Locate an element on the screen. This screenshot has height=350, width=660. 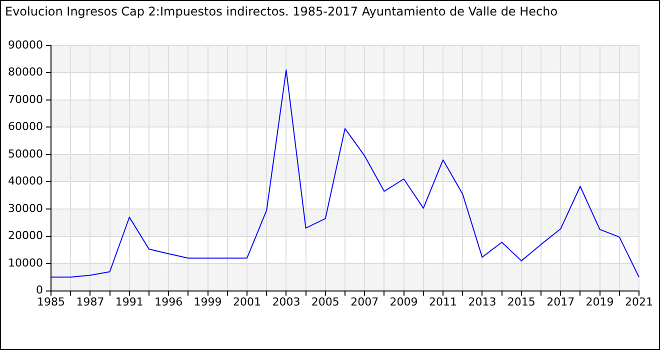
x-tick-label: 2011 is located at coordinates (443, 301).